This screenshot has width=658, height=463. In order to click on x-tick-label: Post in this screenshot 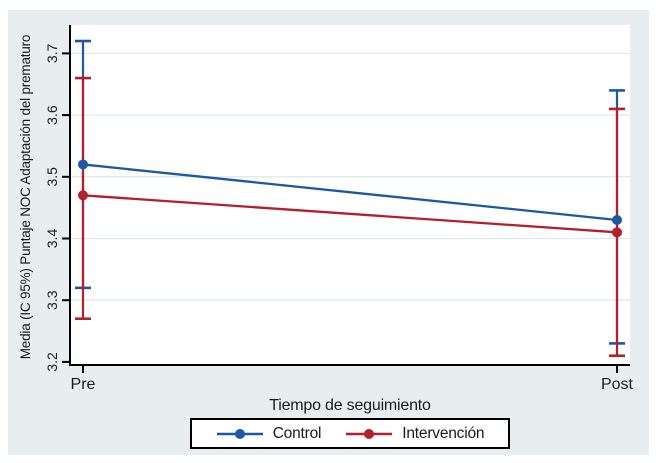, I will do `click(617, 384)`.